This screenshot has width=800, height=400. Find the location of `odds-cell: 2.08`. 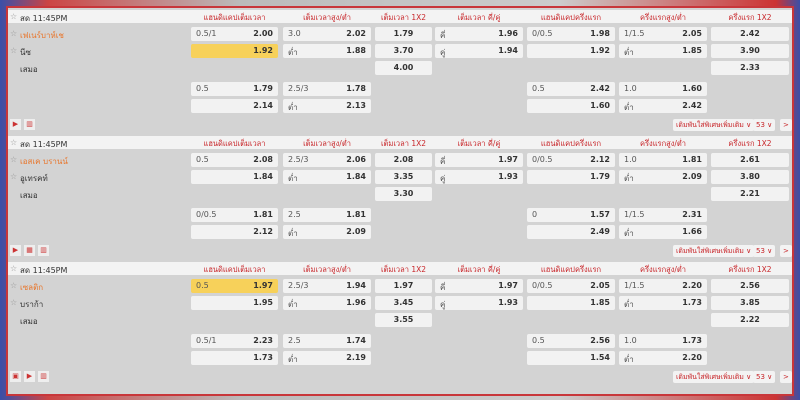

odds-cell: 2.08 is located at coordinates (403, 160).